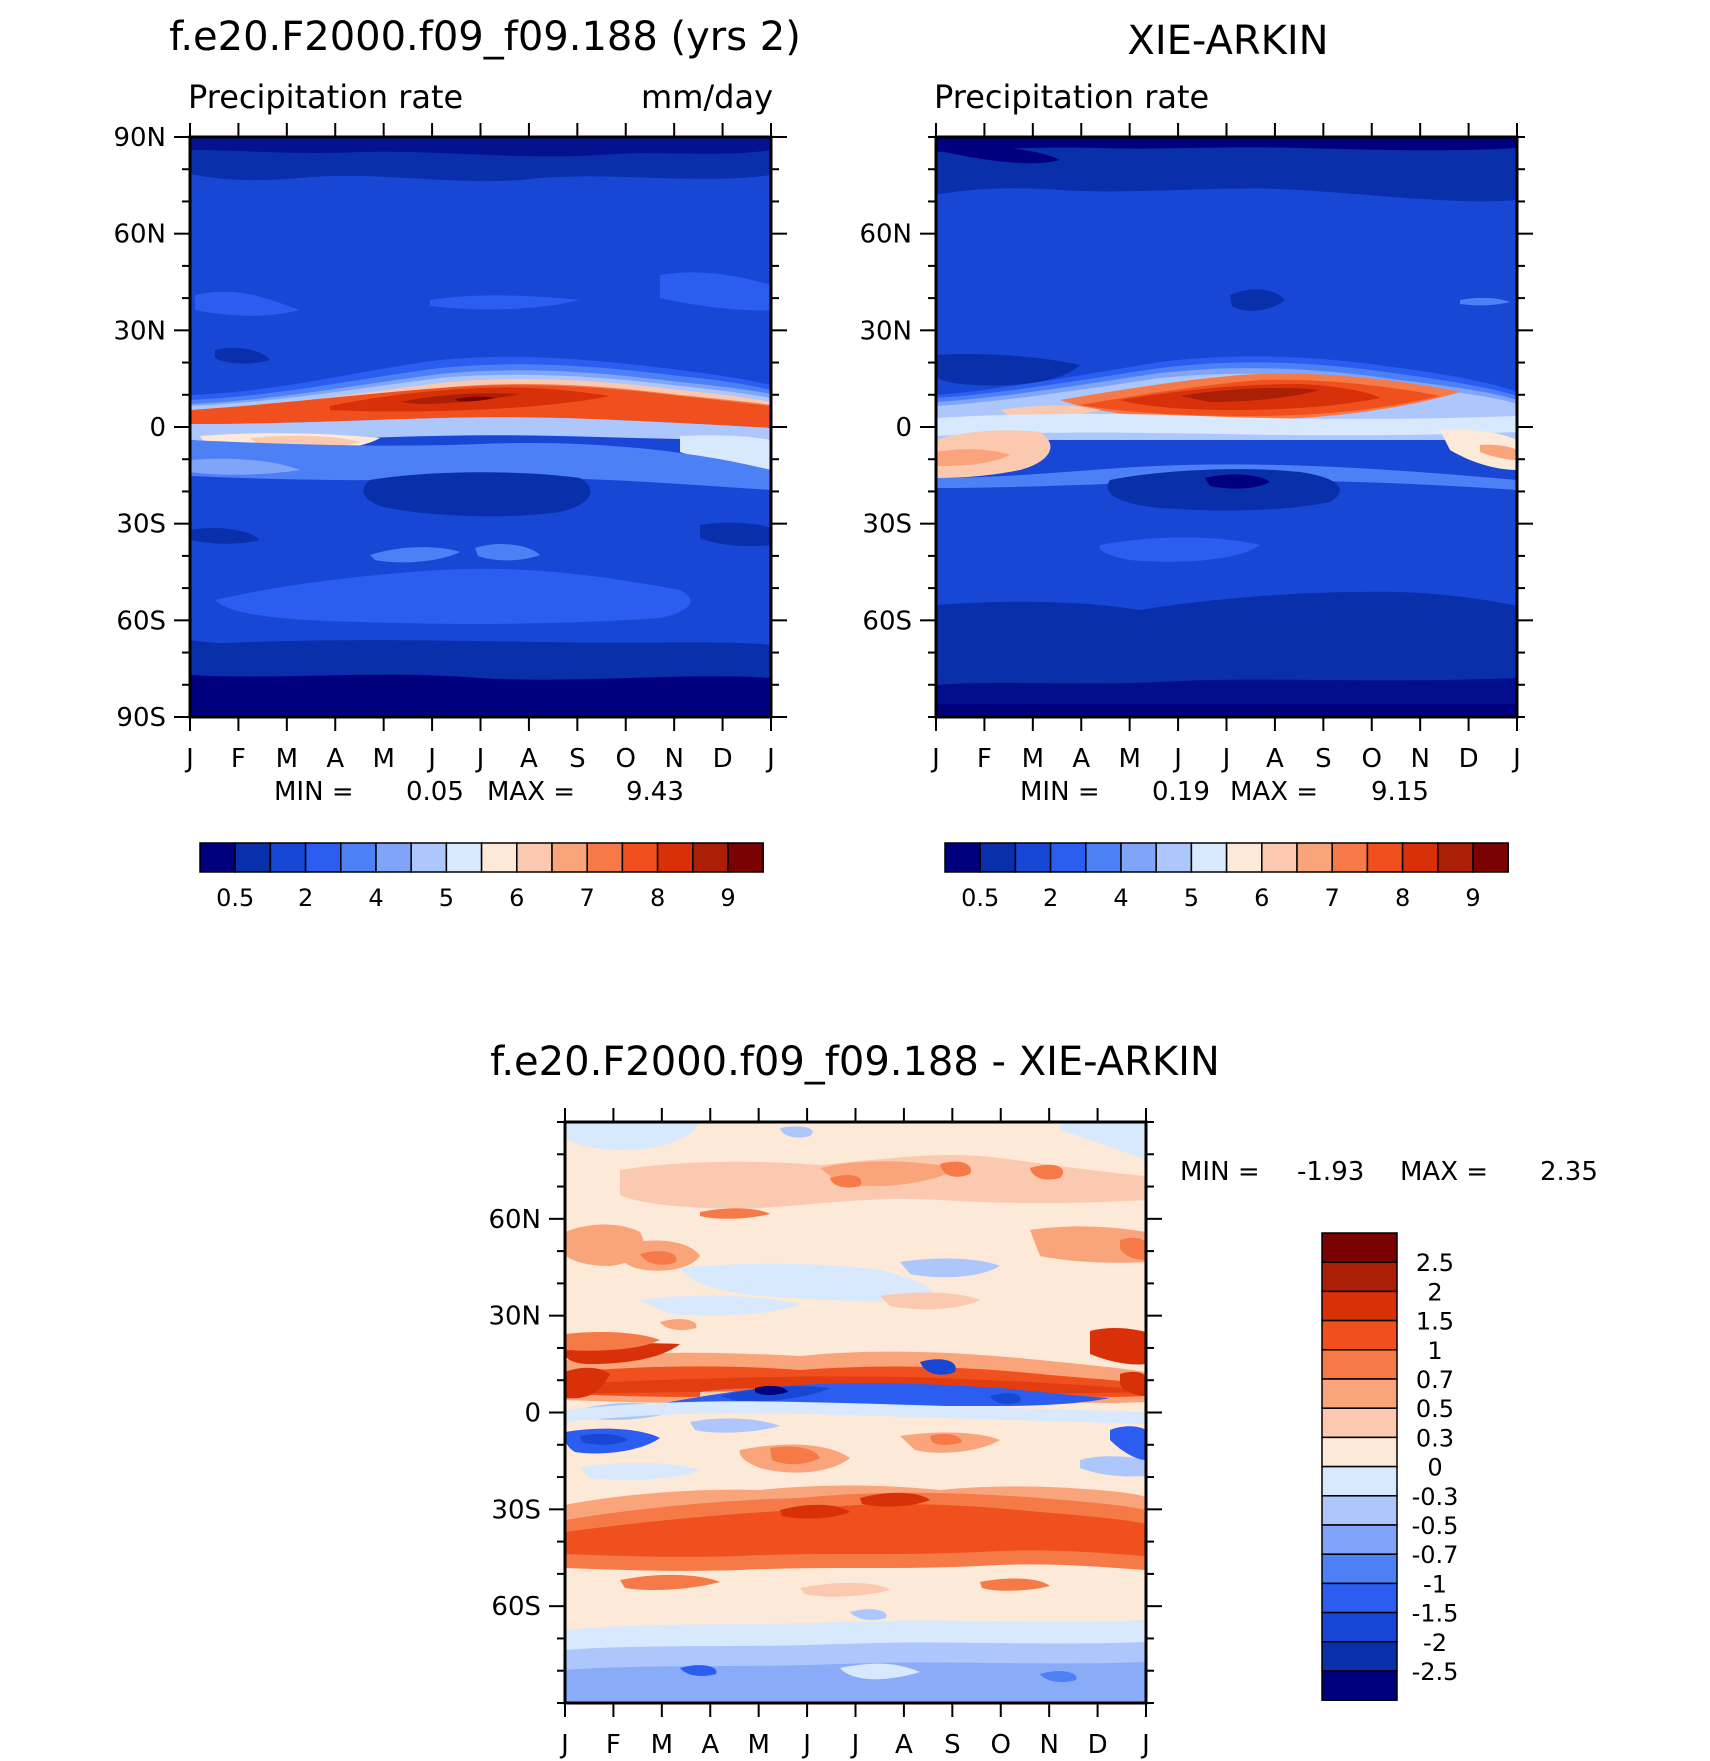 The width and height of the screenshot is (1710, 1761). I want to click on model-contour-field, so click(480, 427).